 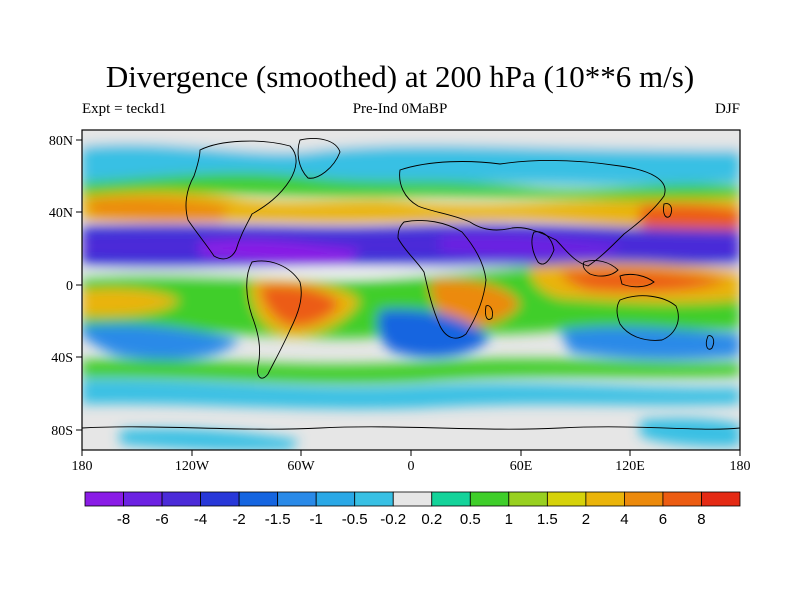 What do you see at coordinates (431, 519) in the screenshot?
I see `colorbar-label: 0.2` at bounding box center [431, 519].